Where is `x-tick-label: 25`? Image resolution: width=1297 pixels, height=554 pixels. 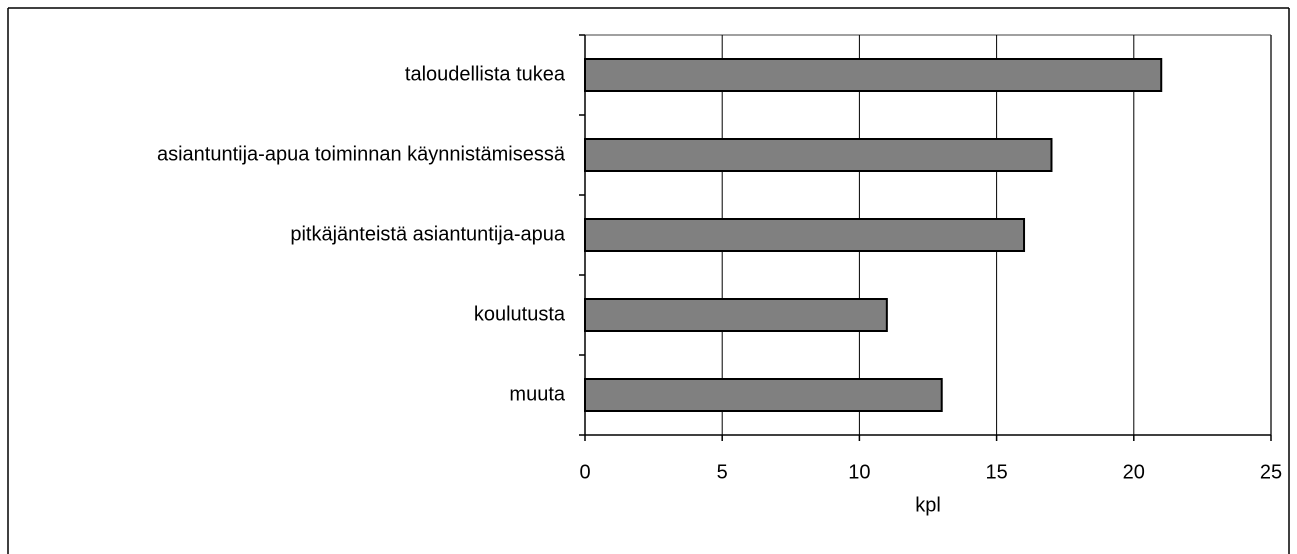
x-tick-label: 25 is located at coordinates (1271, 472).